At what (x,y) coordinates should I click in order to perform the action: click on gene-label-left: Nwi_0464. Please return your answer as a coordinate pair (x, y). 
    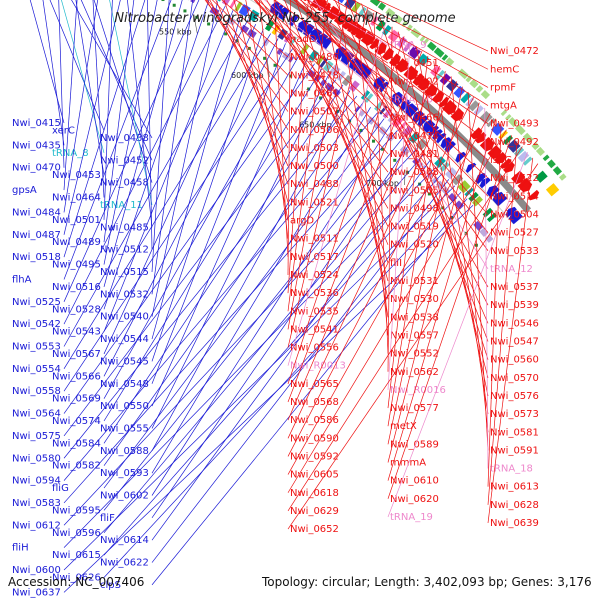
    Looking at the image, I should click on (76, 198).